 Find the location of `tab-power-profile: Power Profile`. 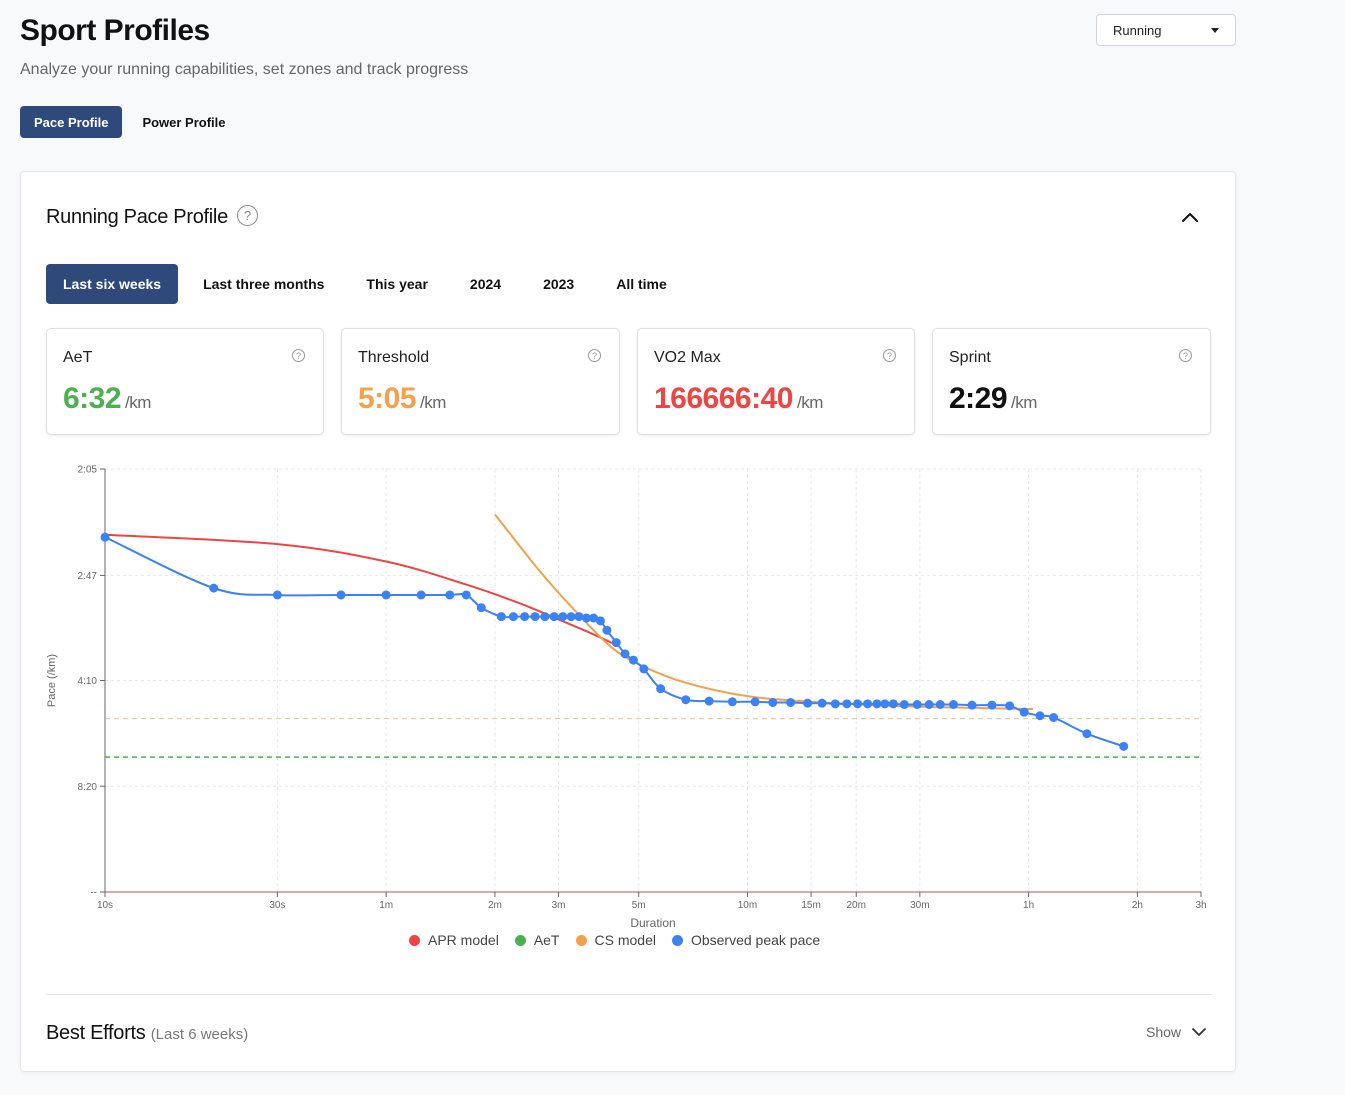

tab-power-profile: Power Profile is located at coordinates (184, 122).